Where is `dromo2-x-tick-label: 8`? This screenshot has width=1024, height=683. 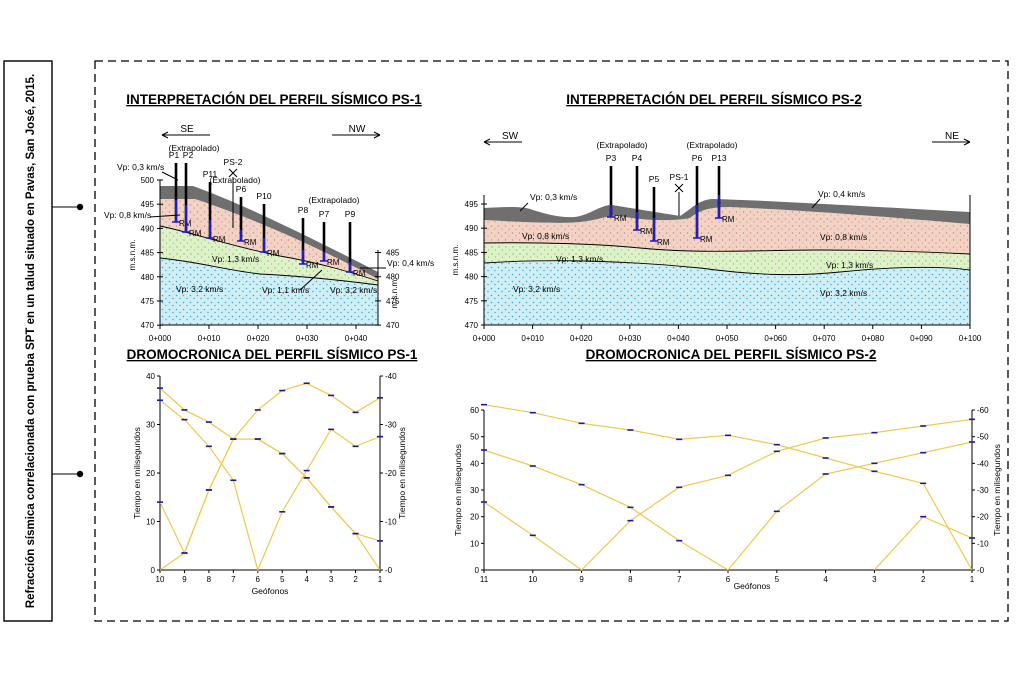 dromo2-x-tick-label: 8 is located at coordinates (630, 579).